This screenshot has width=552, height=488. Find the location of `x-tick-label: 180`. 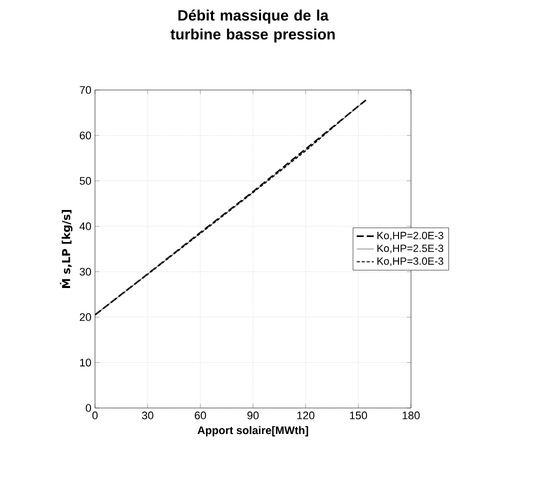

x-tick-label: 180 is located at coordinates (411, 416).